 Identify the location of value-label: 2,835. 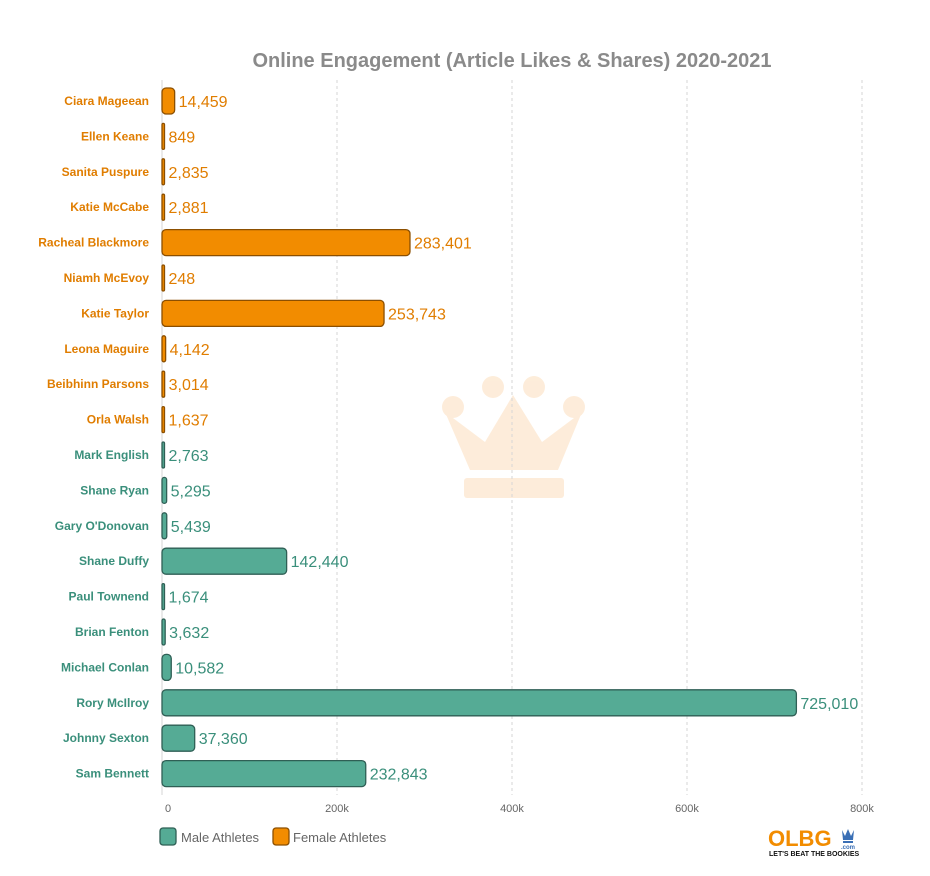
(189, 173).